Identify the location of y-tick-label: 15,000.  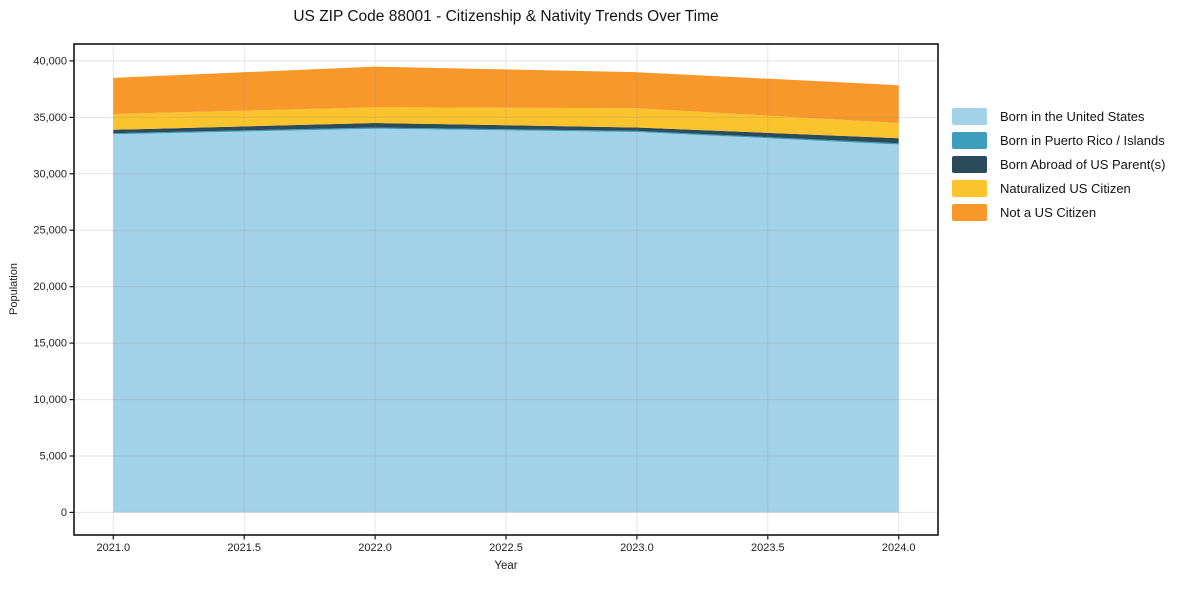
(50, 344).